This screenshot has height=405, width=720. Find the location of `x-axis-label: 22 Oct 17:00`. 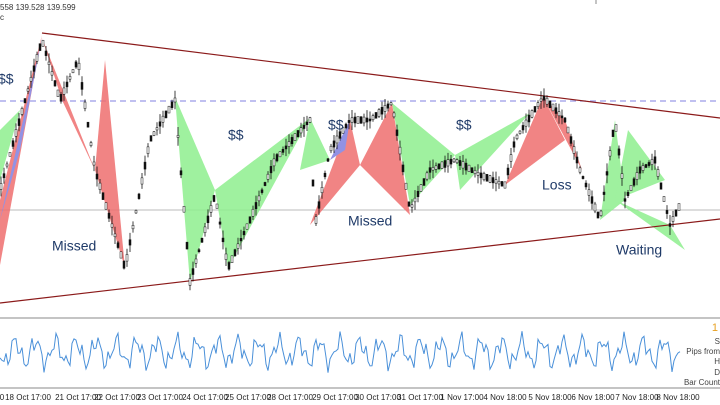

x-axis-label: 22 Oct 17:00 is located at coordinates (117, 397).